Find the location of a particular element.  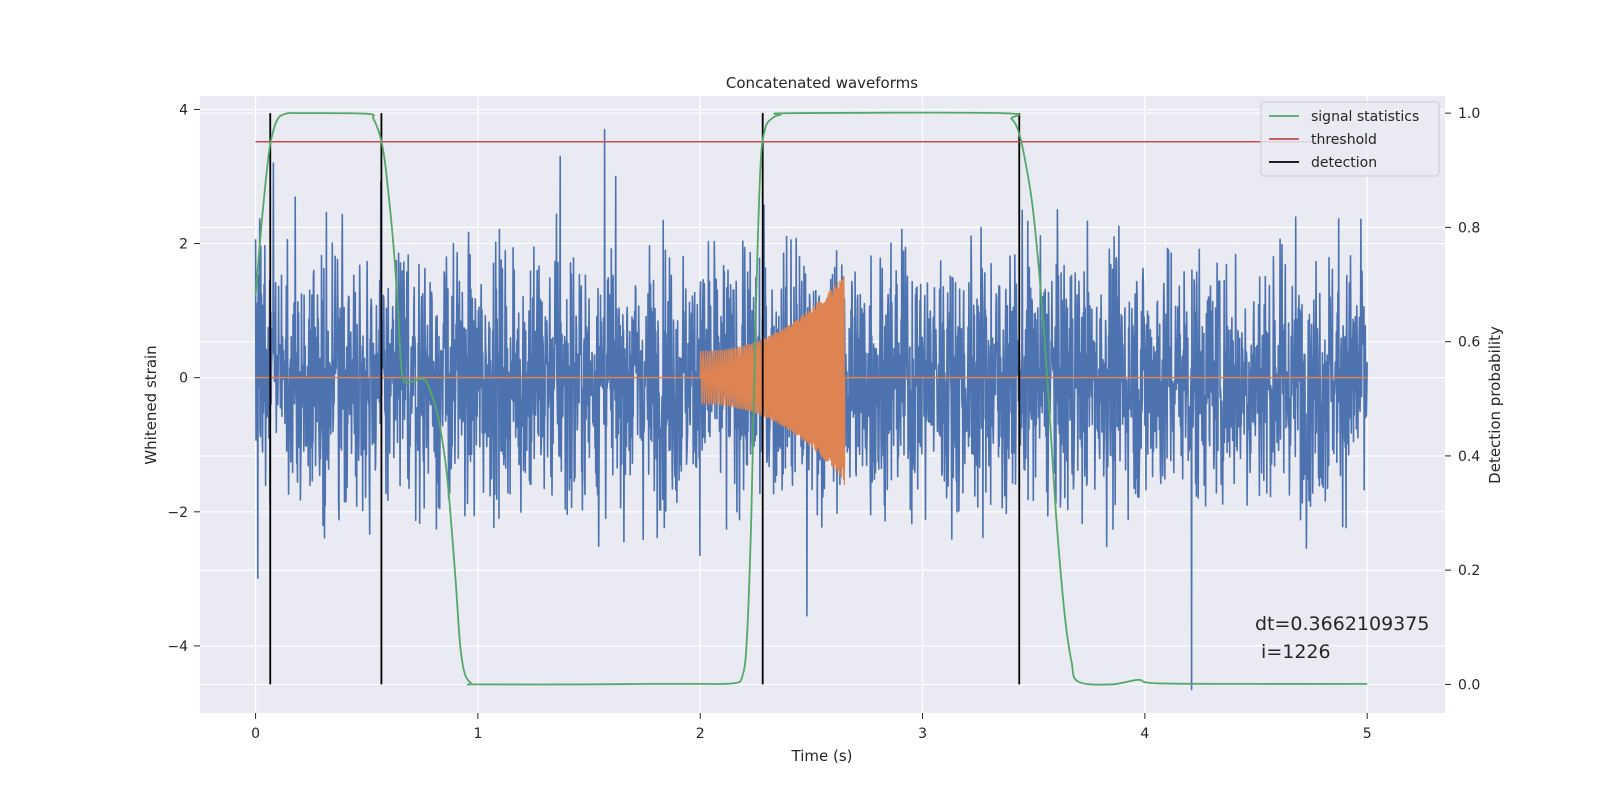

left-tick-label-1: −2 is located at coordinates (177, 513).